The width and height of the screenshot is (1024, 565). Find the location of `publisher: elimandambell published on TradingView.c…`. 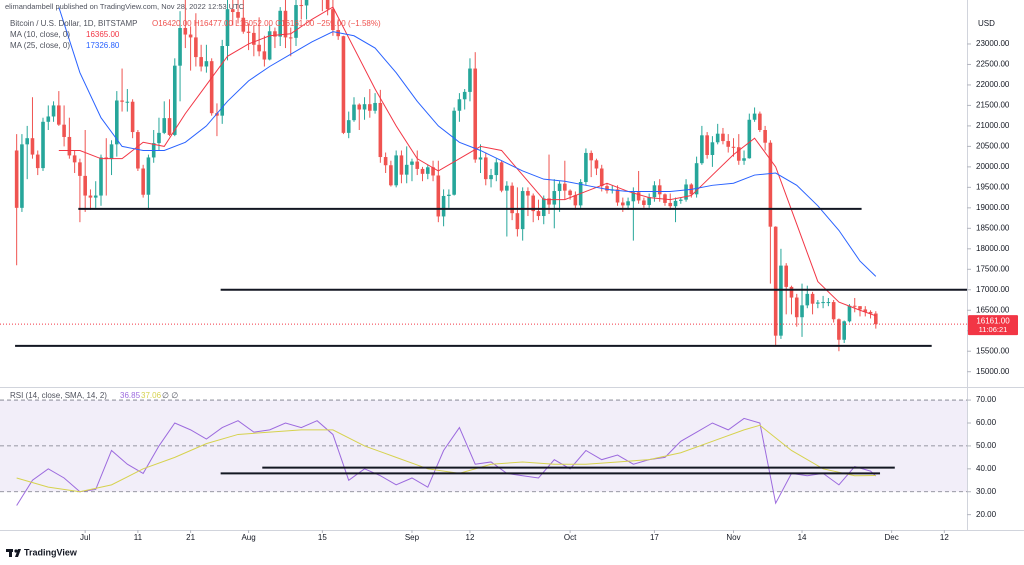

publisher: elimandambell published on TradingView.c… is located at coordinates (125, 6).